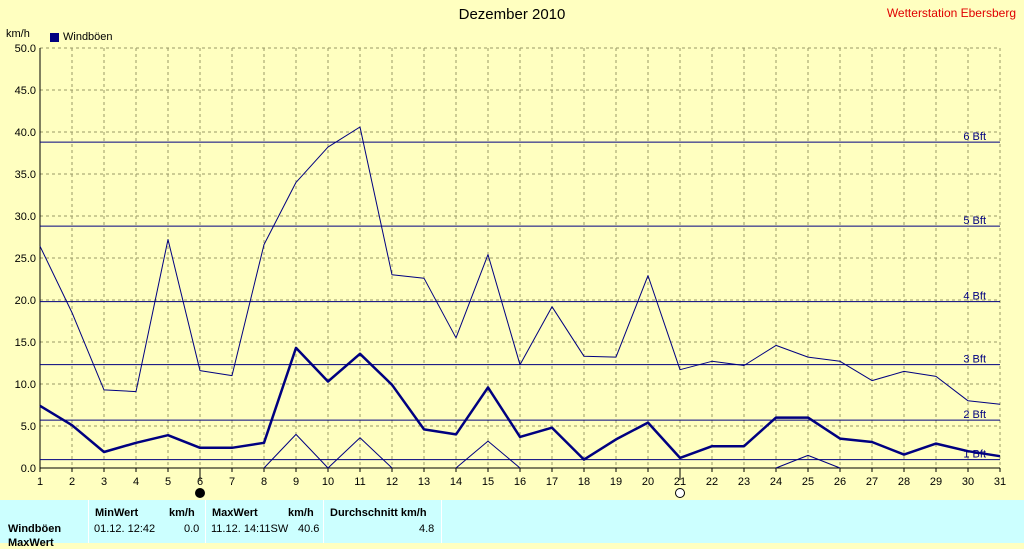 The height and width of the screenshot is (549, 1024). What do you see at coordinates (488, 482) in the screenshot?
I see `x-tick-label: 15` at bounding box center [488, 482].